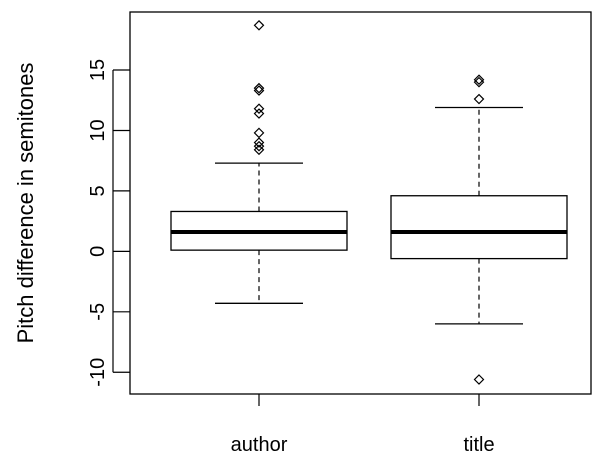 Image resolution: width=600 pixels, height=455 pixels. Describe the element at coordinates (98, 312) in the screenshot. I see `y-tick-label: -5` at that location.